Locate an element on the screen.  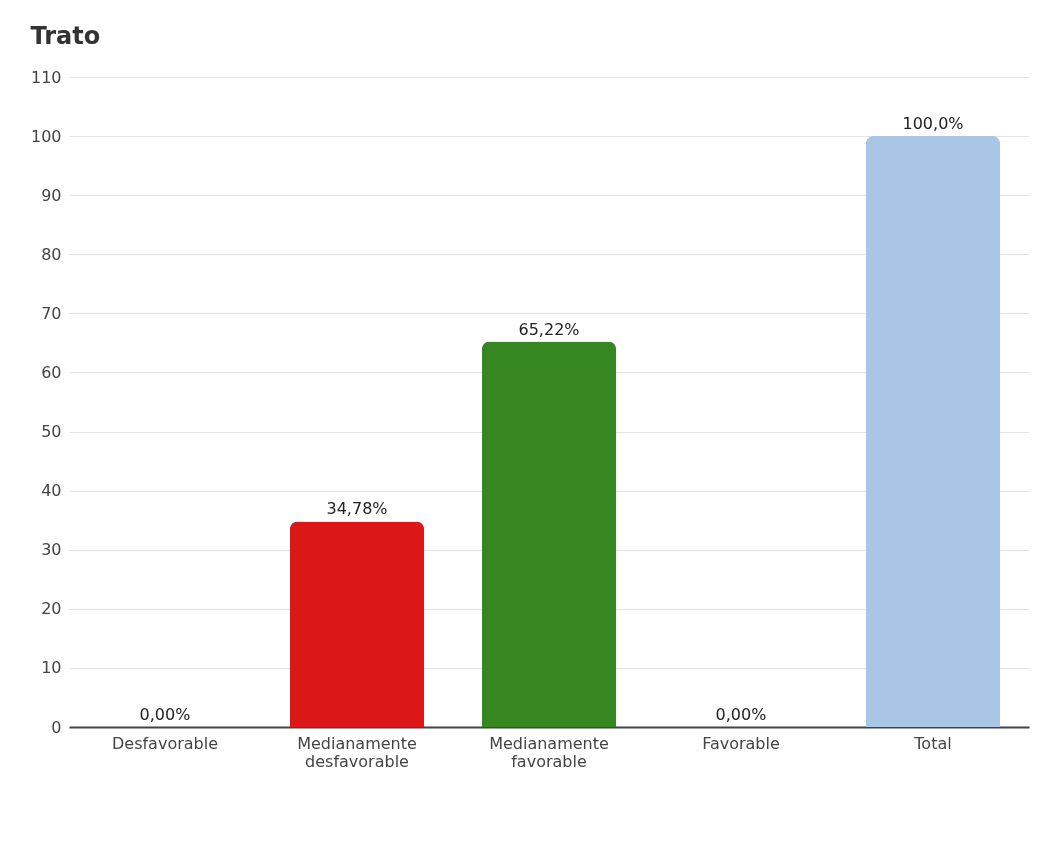
y-tick-label: 10 is located at coordinates (51, 668).